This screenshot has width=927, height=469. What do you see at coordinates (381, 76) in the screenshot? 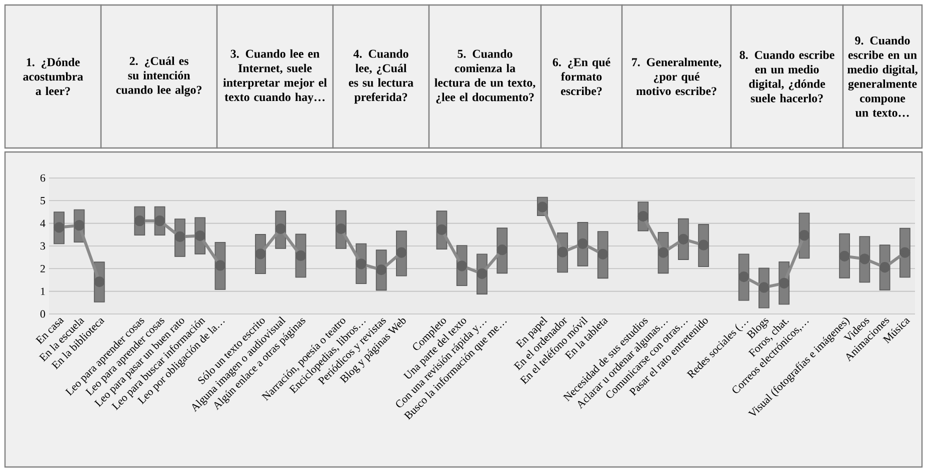
I see `text: 4. Cuando lee, ¿Cuál es su lectura preferida?` at bounding box center [381, 76].